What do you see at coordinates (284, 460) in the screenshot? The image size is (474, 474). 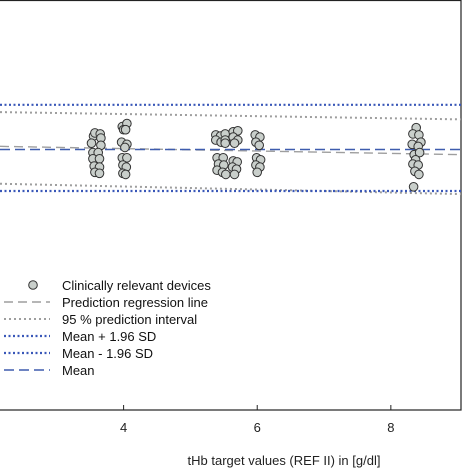 I see `x-axis-title: tHb target values (REF II) in [g/dl]` at bounding box center [284, 460].